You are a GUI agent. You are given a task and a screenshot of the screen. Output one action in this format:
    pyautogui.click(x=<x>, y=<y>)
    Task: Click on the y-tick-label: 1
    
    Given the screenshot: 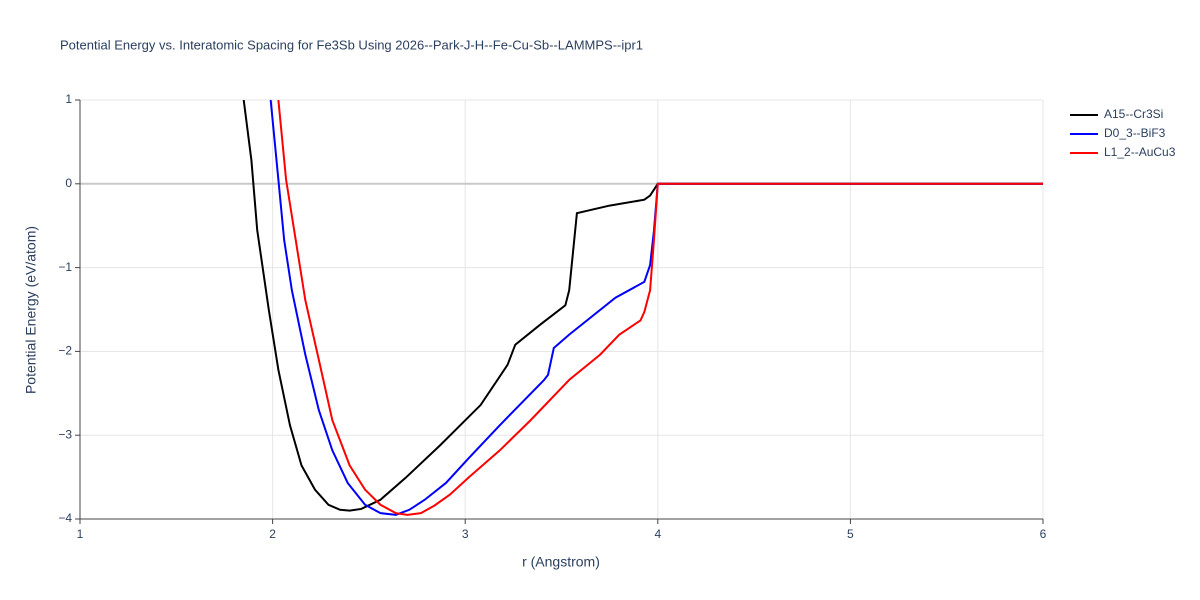 What is the action you would take?
    pyautogui.click(x=68, y=99)
    